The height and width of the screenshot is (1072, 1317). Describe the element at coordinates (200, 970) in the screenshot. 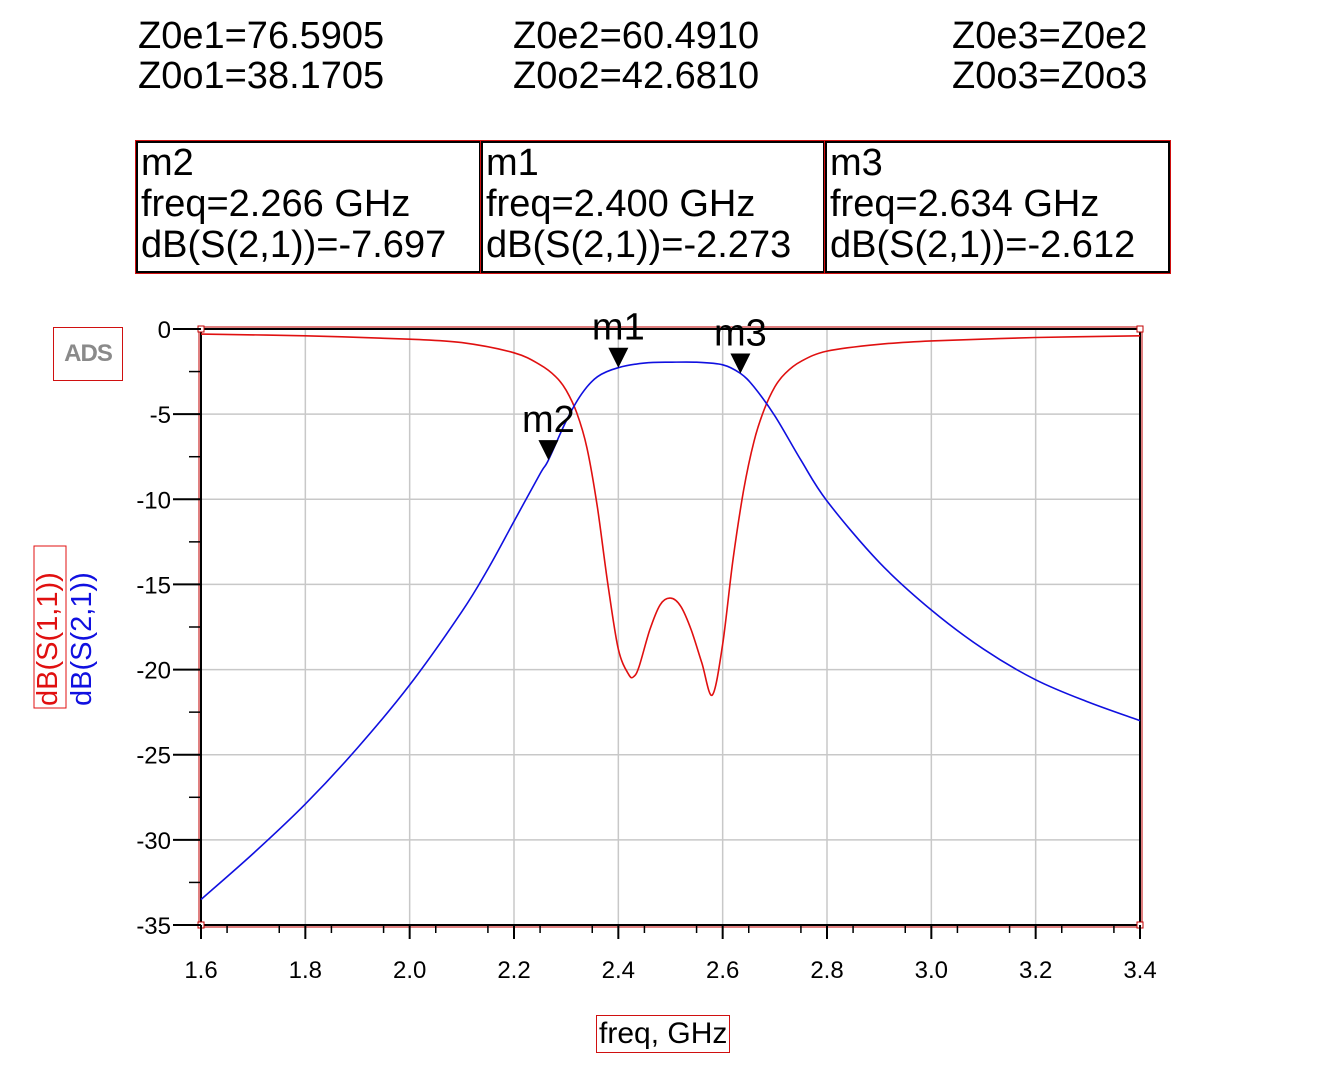

I see `x-tick-label: 1.6` at that location.